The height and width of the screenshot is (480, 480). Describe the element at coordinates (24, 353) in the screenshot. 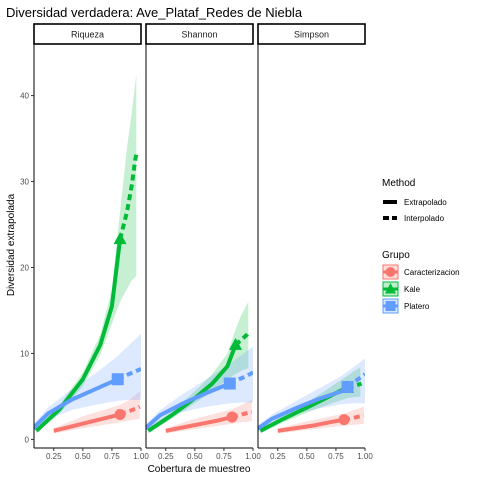

I see `y-tick-label: 10` at that location.